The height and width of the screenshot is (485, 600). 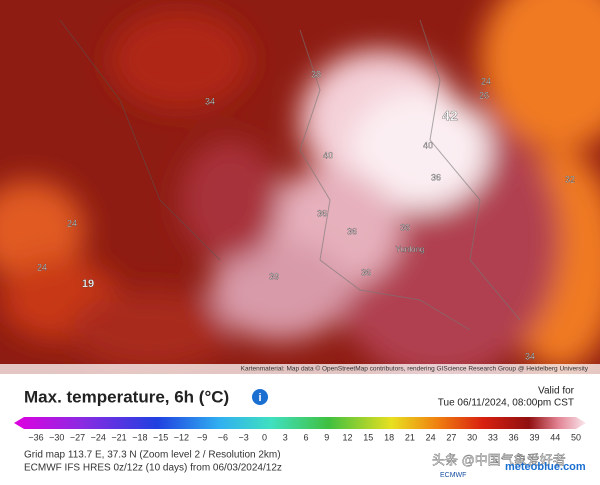 I want to click on ecmwf-logo: ECMWF, so click(x=453, y=475).